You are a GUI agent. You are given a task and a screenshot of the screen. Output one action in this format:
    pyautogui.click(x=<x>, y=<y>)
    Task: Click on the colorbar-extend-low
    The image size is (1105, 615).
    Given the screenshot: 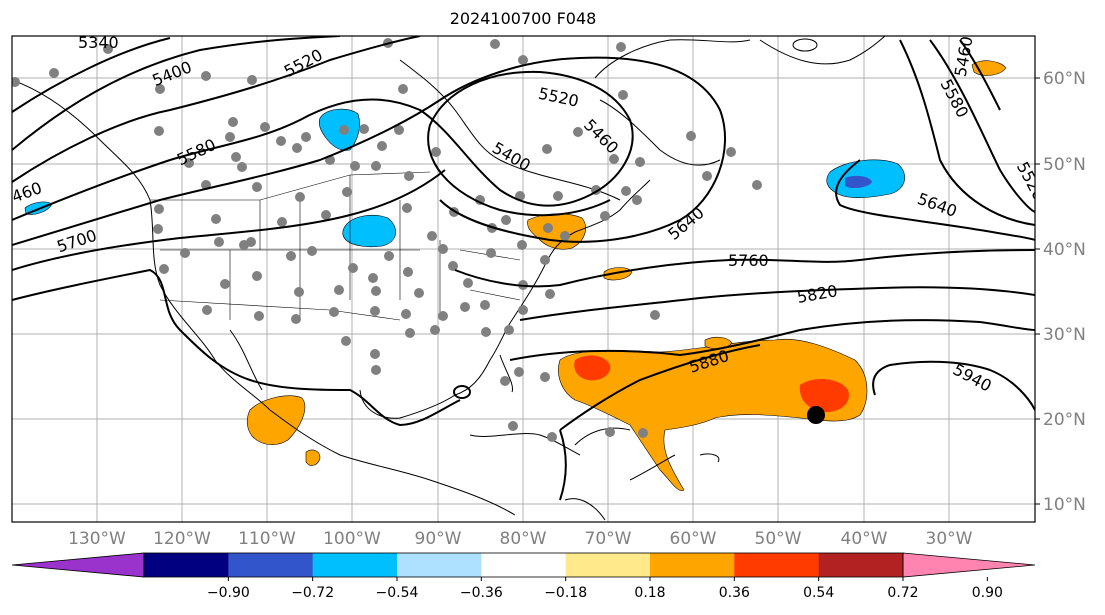 What is the action you would take?
    pyautogui.click(x=78, y=565)
    